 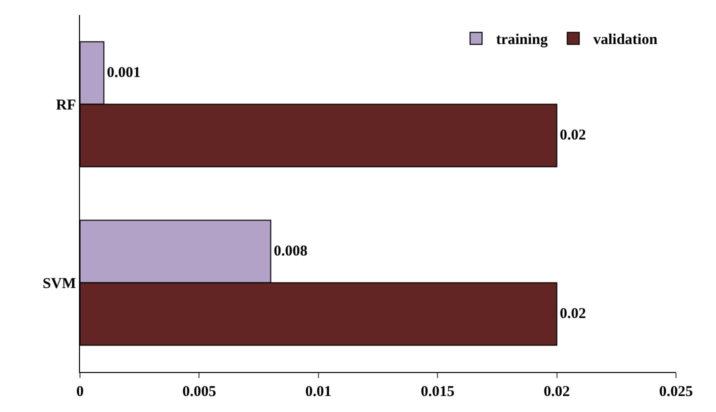 What do you see at coordinates (437, 392) in the screenshot?
I see `x-tick-label: 0.015` at bounding box center [437, 392].